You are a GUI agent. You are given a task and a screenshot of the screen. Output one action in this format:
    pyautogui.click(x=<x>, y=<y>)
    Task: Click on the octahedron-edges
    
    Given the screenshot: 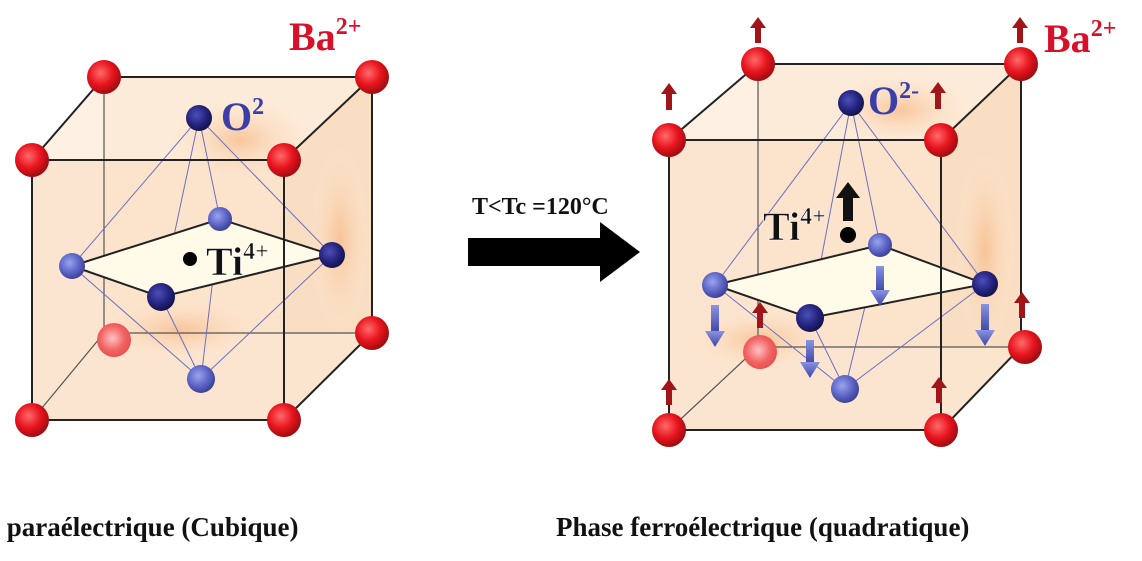 What is the action you would take?
    pyautogui.click(x=202, y=248)
    